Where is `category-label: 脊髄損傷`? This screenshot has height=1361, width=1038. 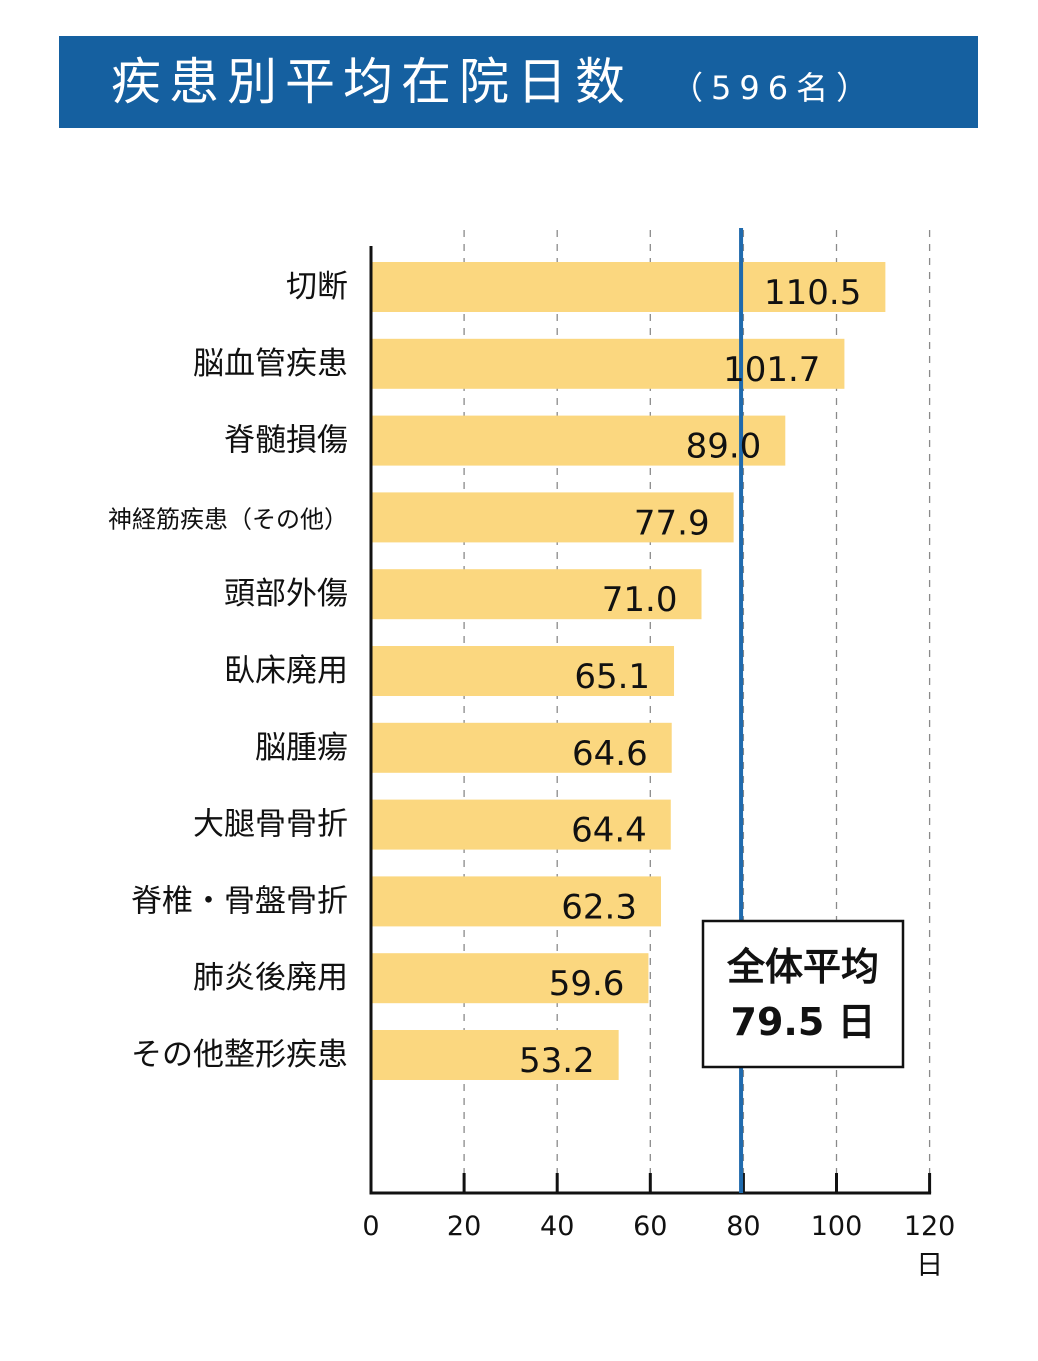
category-label: 脊髄損傷 is located at coordinates (286, 441).